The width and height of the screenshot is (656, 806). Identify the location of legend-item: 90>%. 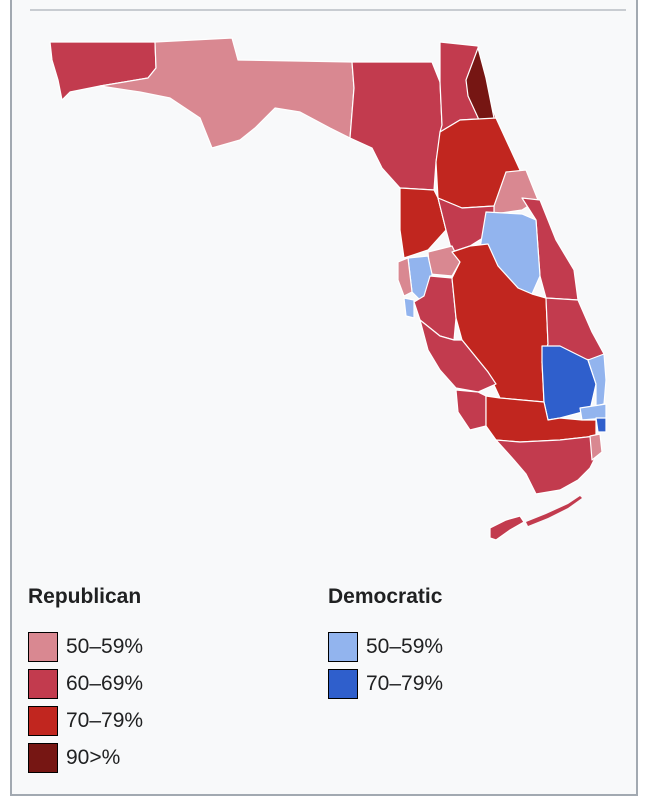
(168, 757).